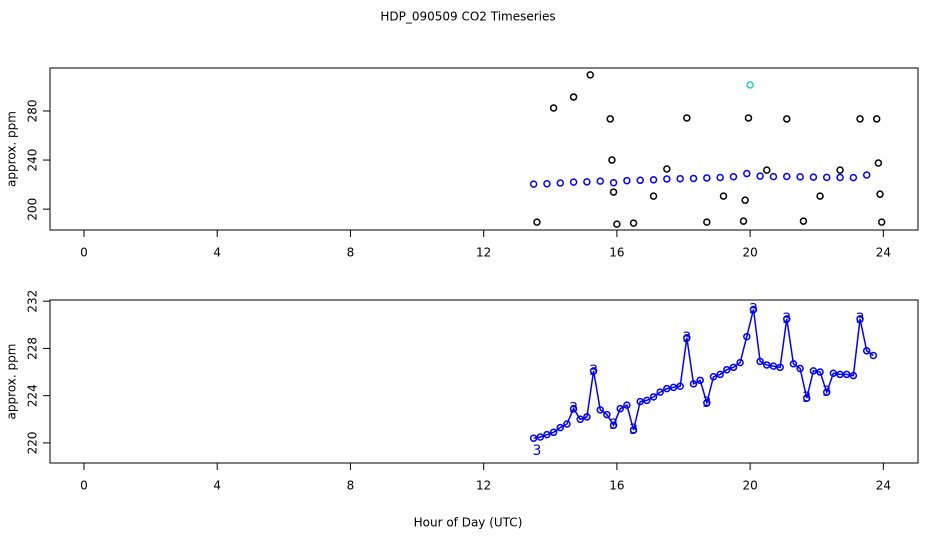 Image resolution: width=936 pixels, height=540 pixels. Describe the element at coordinates (483, 486) in the screenshot. I see `x-tick-label: 12` at that location.